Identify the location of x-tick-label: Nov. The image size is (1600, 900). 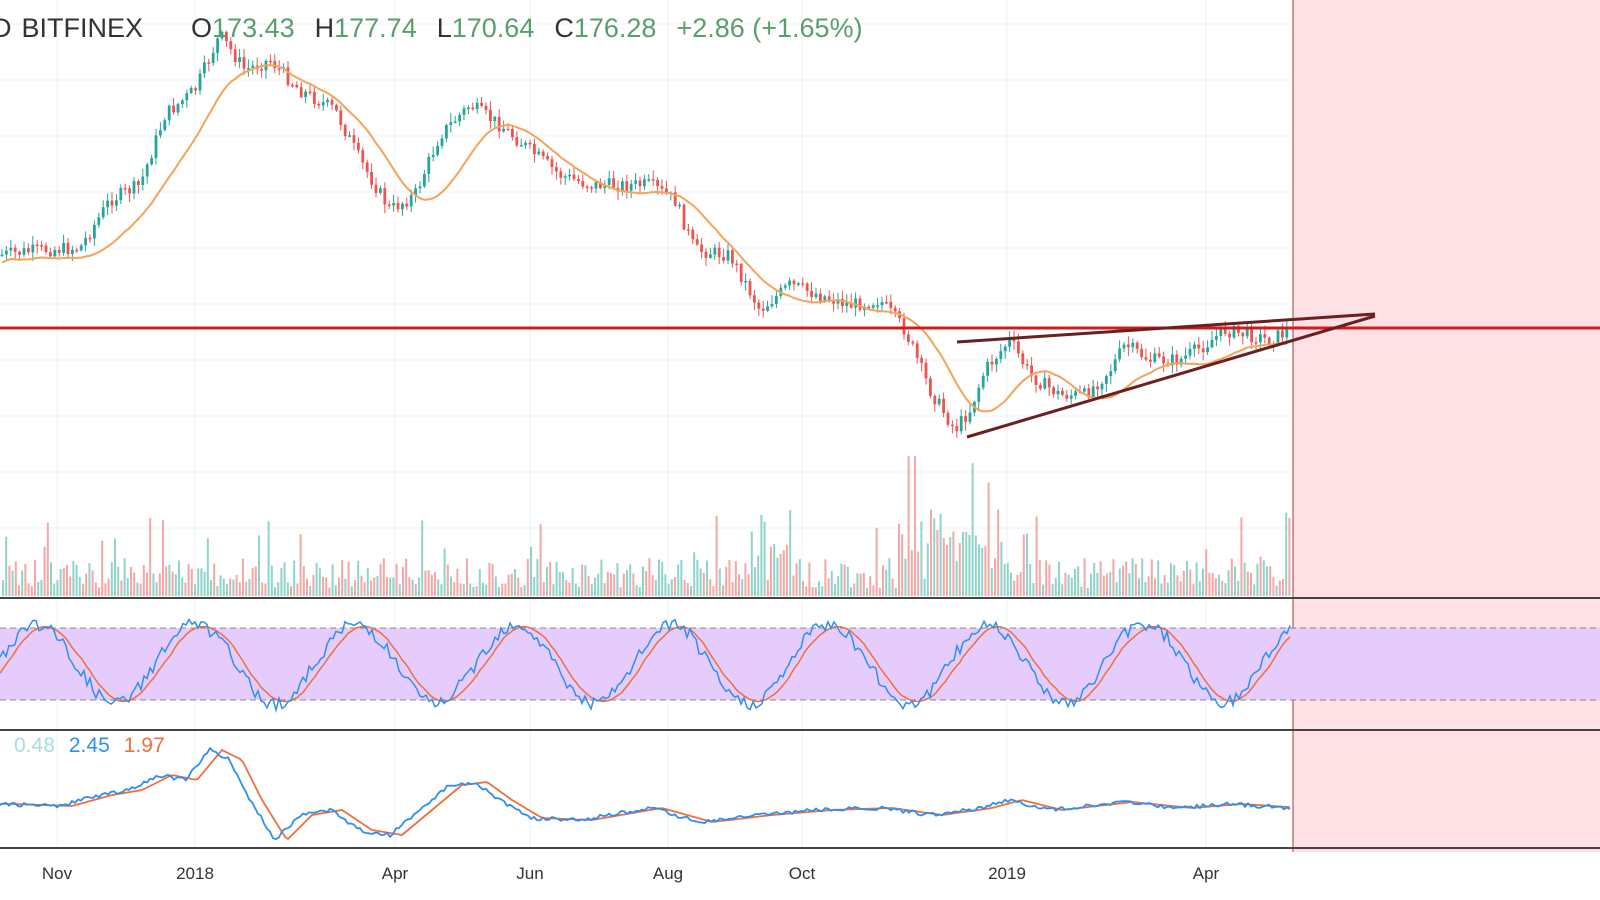
(57, 873).